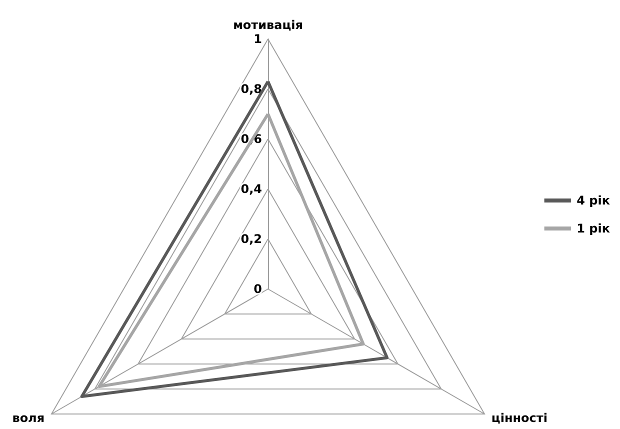 The width and height of the screenshot is (620, 429). What do you see at coordinates (519, 418) in the screenshot?
I see `spoke-label: цінності` at bounding box center [519, 418].